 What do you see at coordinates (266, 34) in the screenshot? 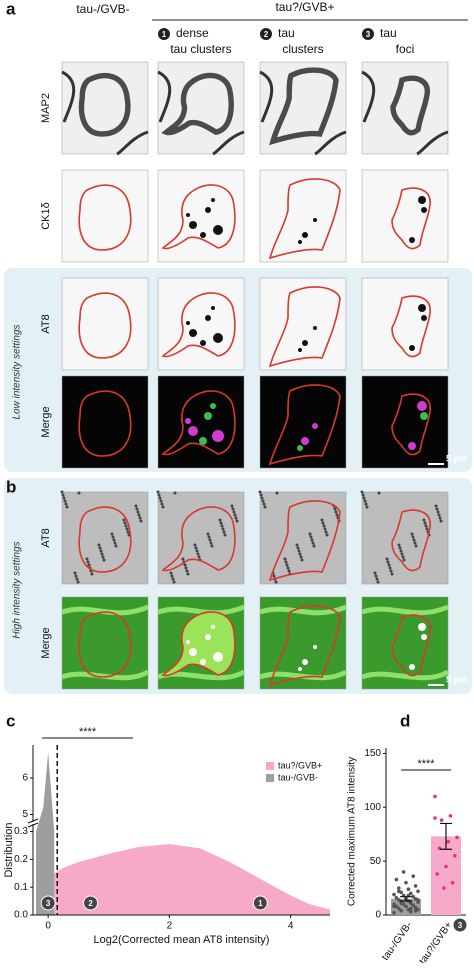
I see `number-label: 2` at bounding box center [266, 34].